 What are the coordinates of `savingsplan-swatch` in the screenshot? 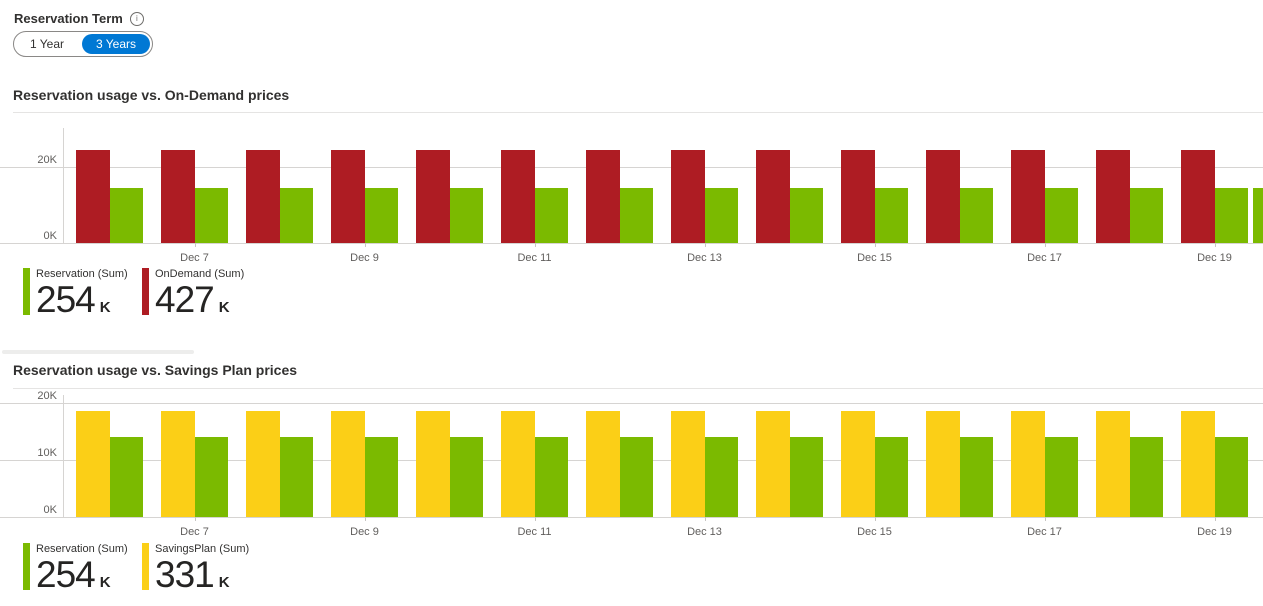 It's located at (145, 566).